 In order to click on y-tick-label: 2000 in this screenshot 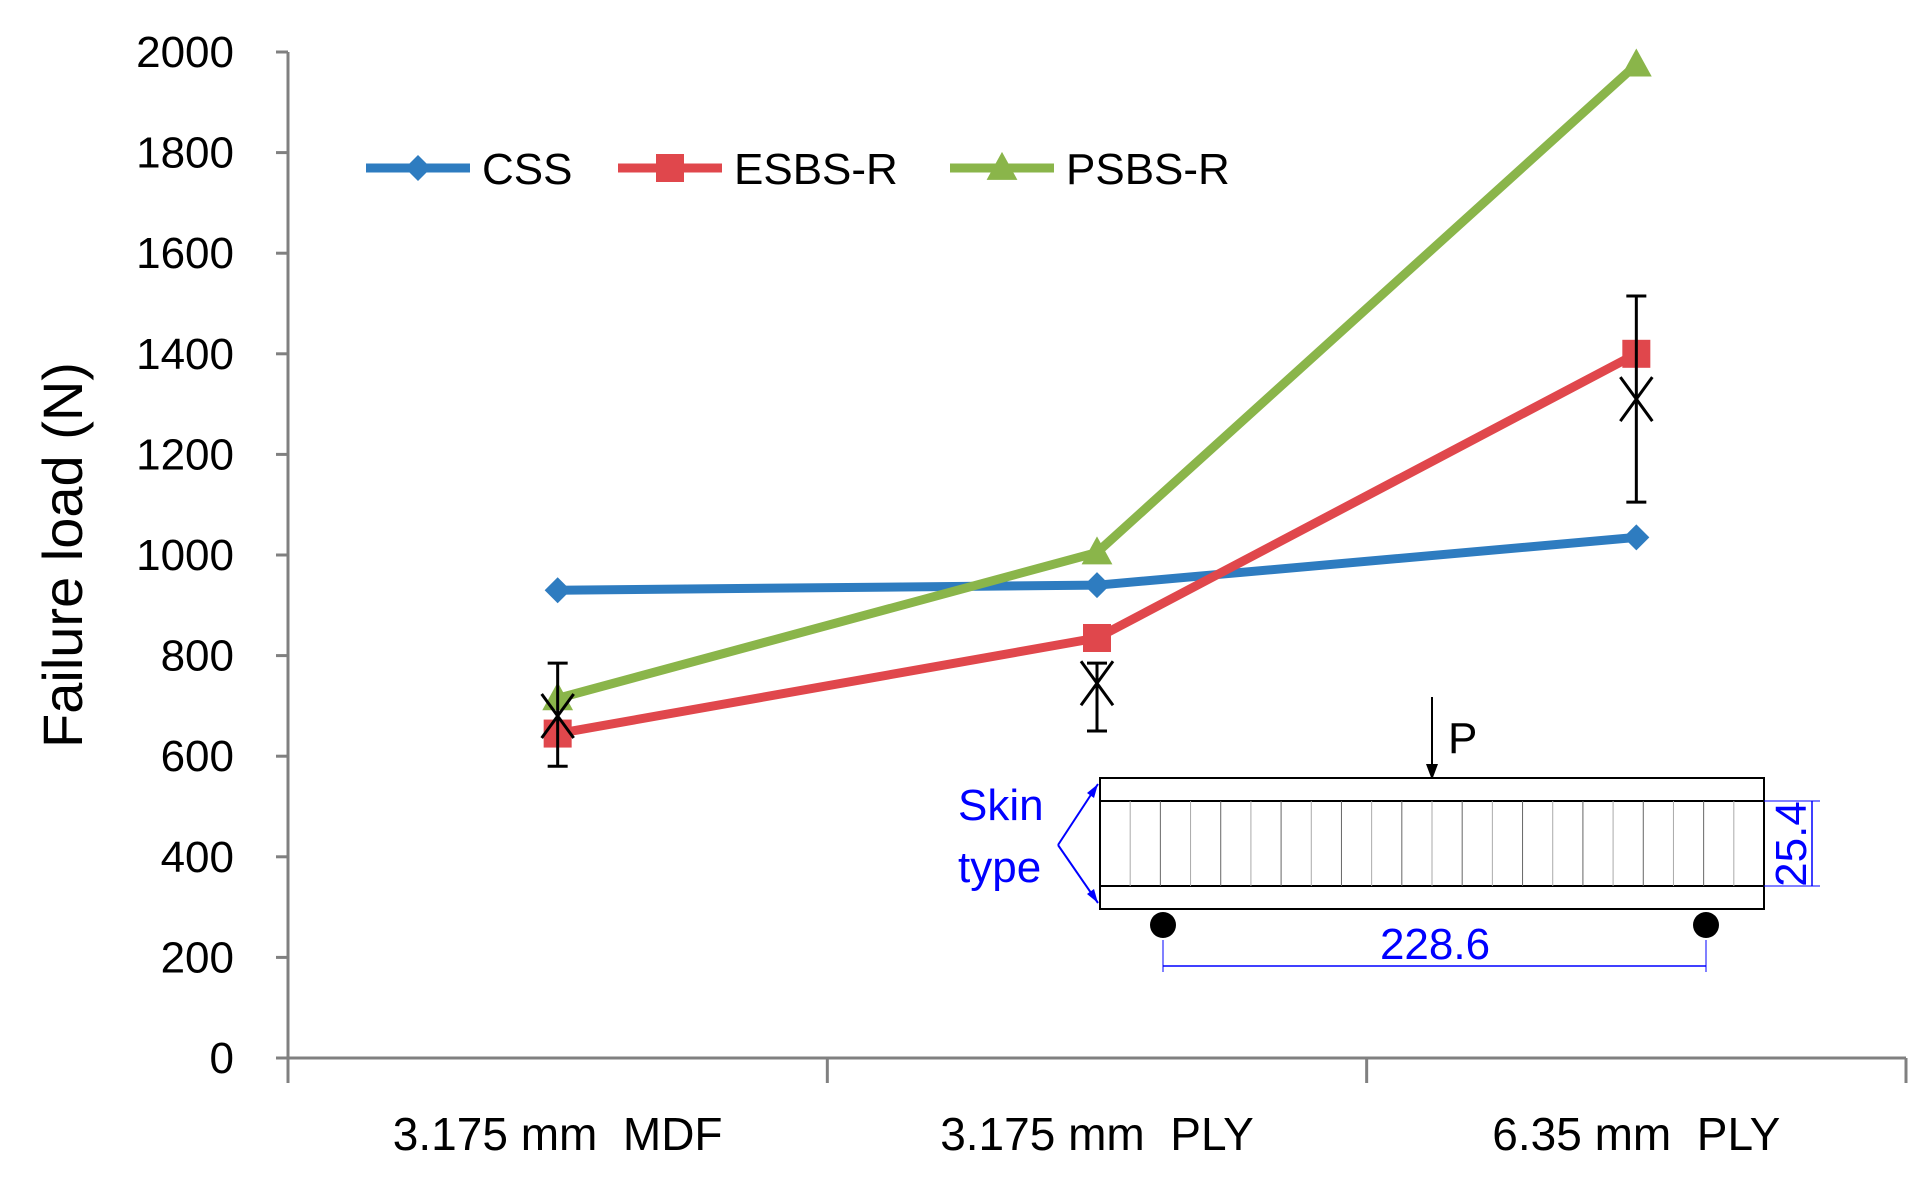, I will do `click(185, 52)`.